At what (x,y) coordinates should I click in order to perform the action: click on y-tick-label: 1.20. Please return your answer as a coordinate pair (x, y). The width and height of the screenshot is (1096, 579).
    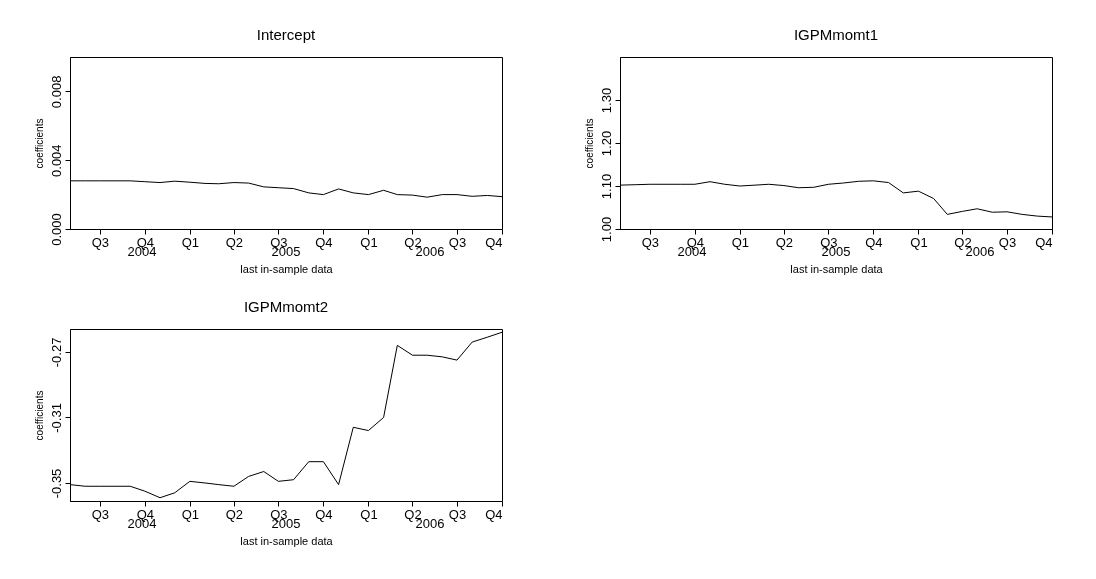
    Looking at the image, I should click on (606, 143).